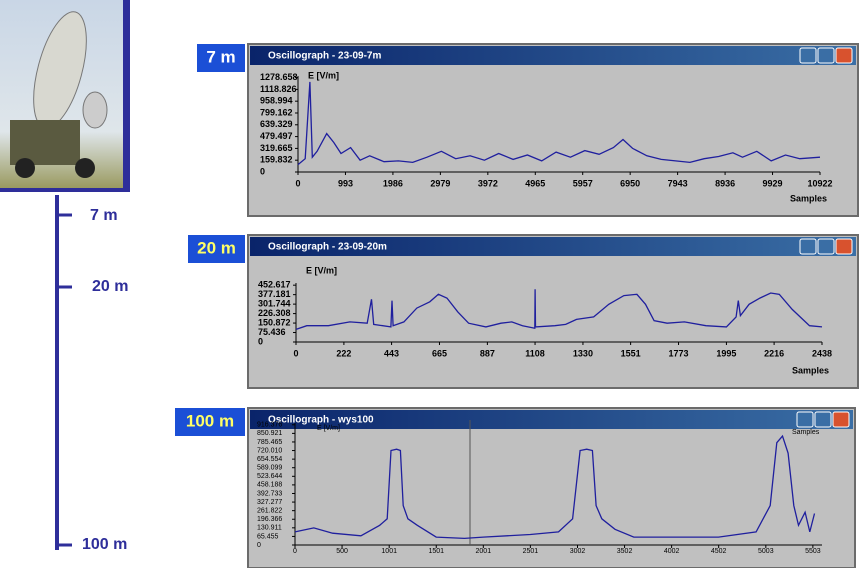 The width and height of the screenshot is (860, 568). I want to click on x-tick-label: 5503, so click(813, 551).